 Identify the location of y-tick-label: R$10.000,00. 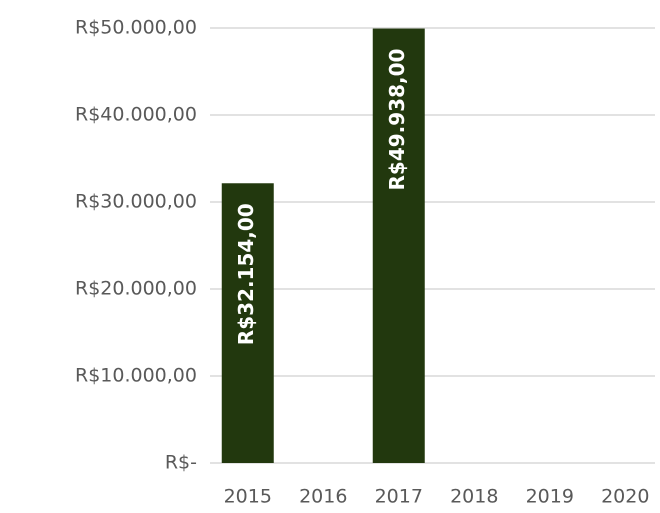
(136, 376).